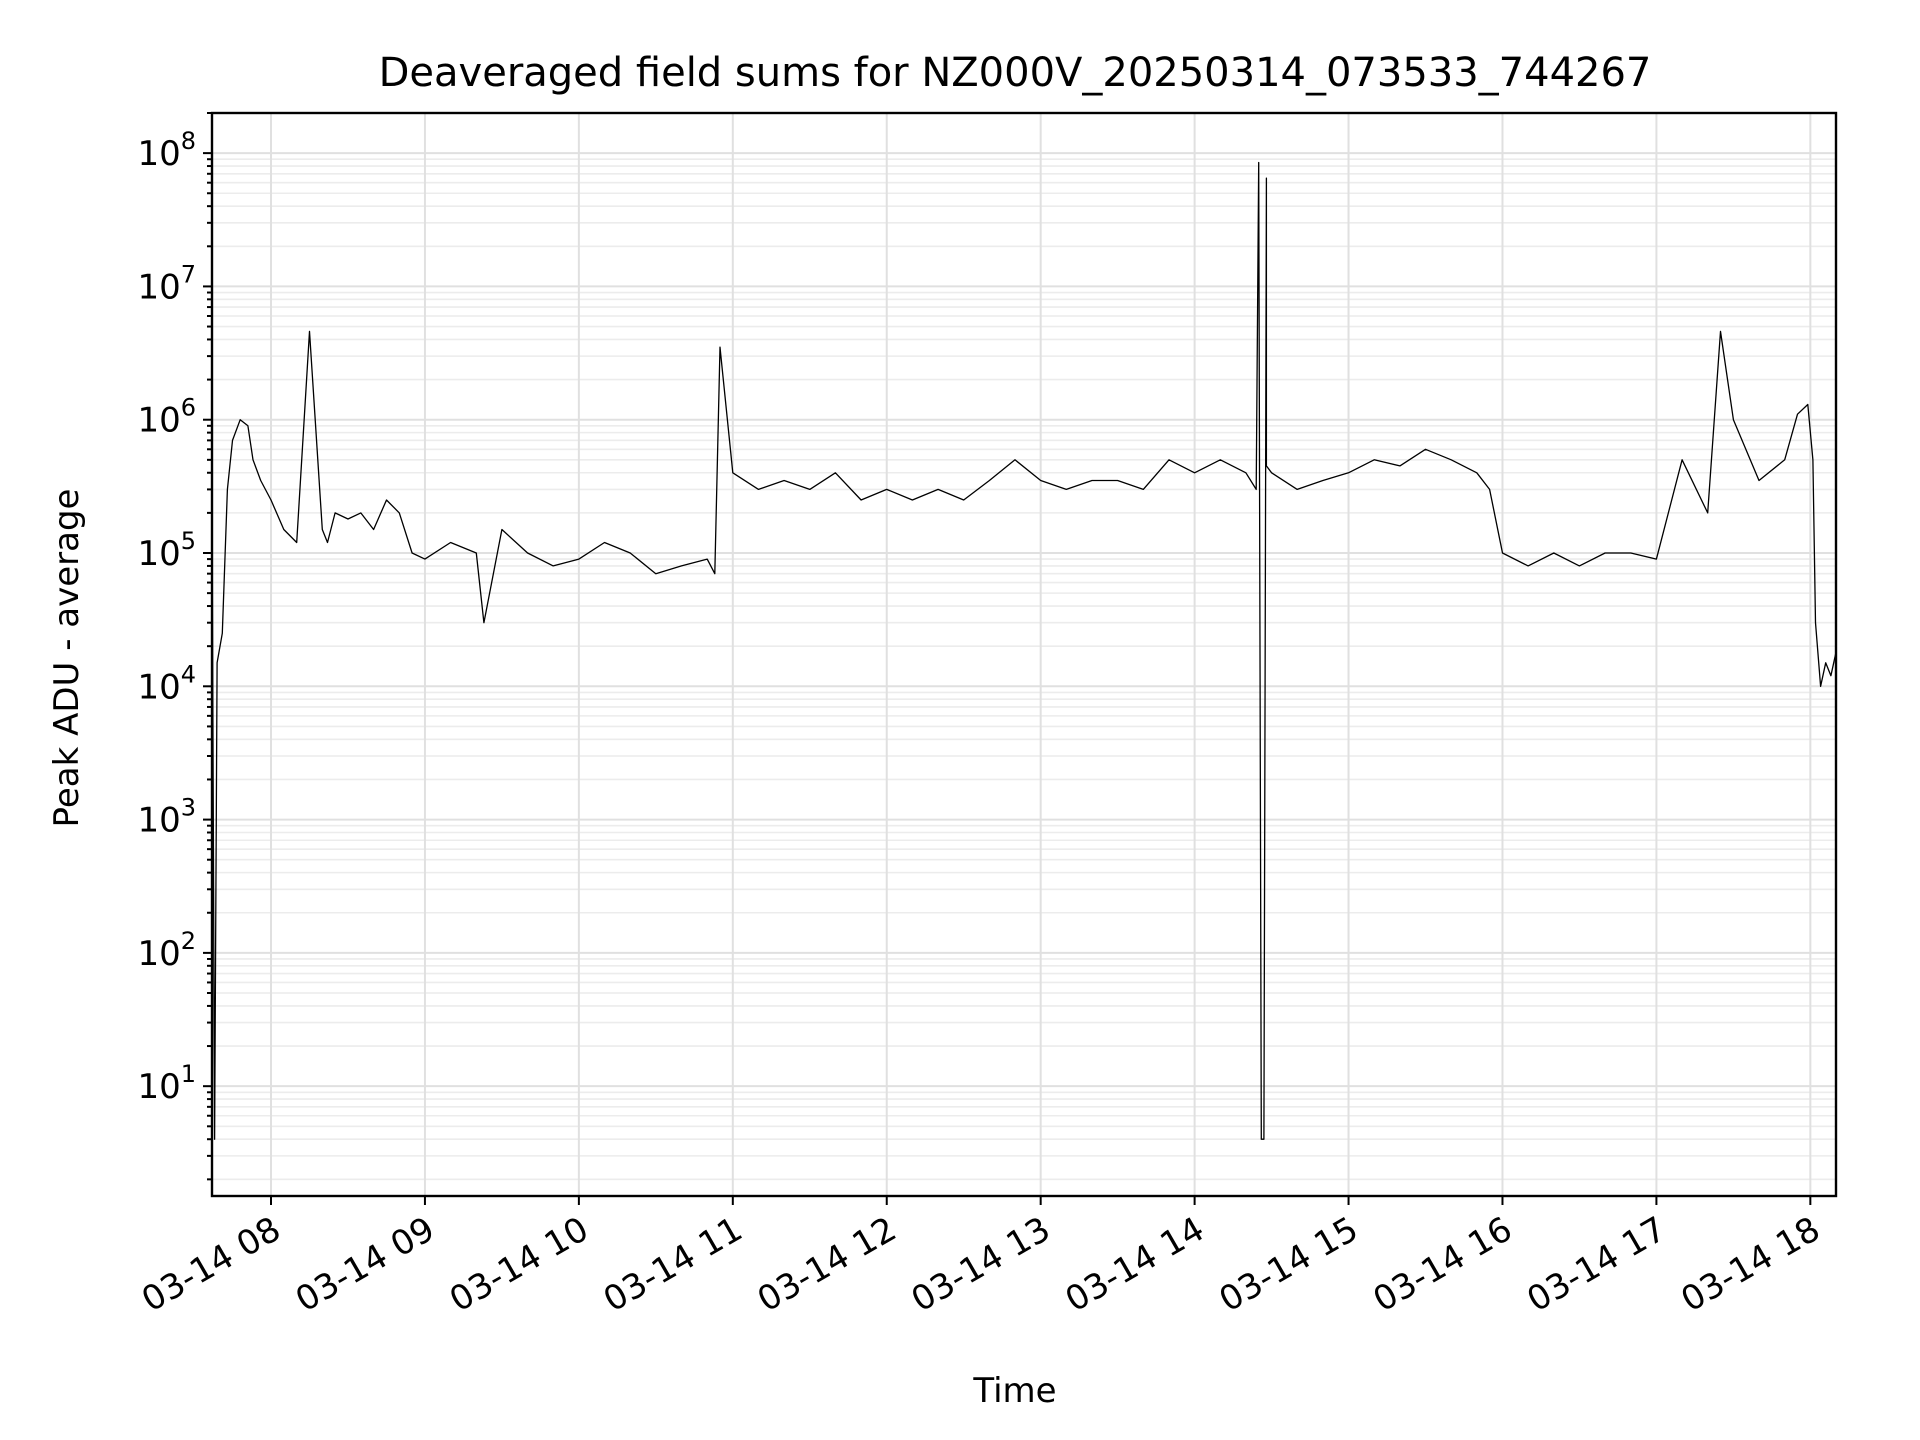  I want to click on y-axis: 10¹ 10² 10³ 10⁴ 10⁵ 10⁶ 10⁷ 10⁸, so click(174, 646).